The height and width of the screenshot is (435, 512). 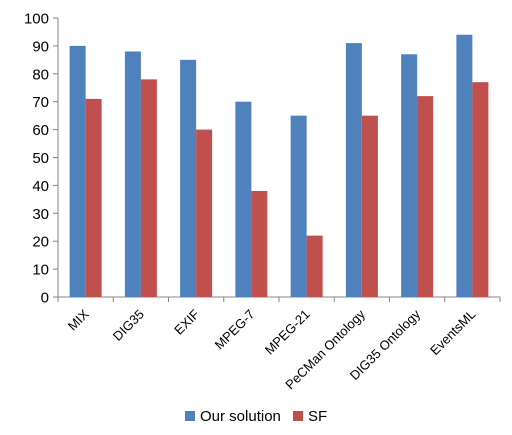 I want to click on x-tick-label: MIX, so click(x=78, y=319).